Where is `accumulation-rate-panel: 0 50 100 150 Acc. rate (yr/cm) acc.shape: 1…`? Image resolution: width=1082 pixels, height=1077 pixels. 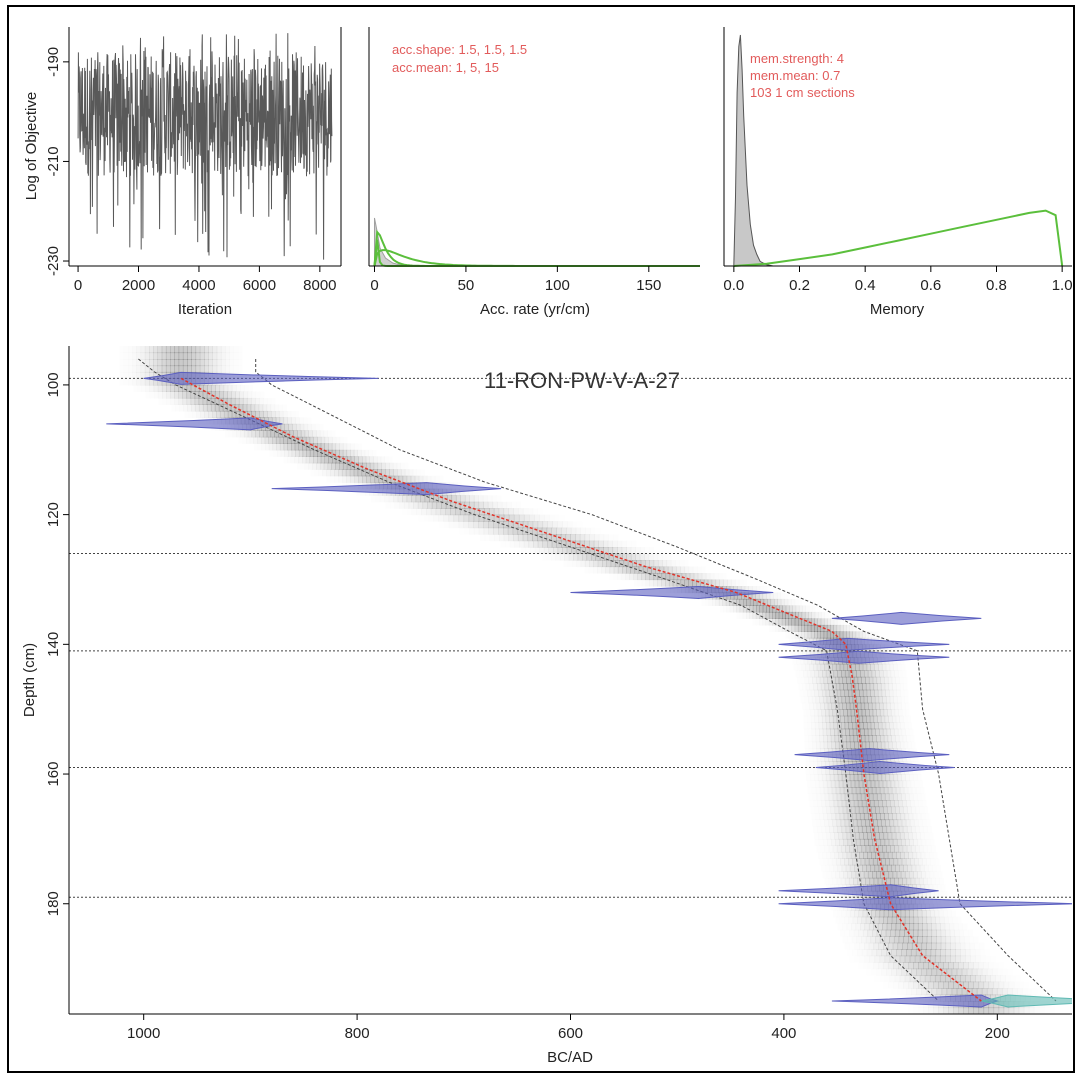 accumulation-rate-panel: 0 50 100 150 Acc. rate (yr/cm) acc.shape: 1… is located at coordinates (534, 172).